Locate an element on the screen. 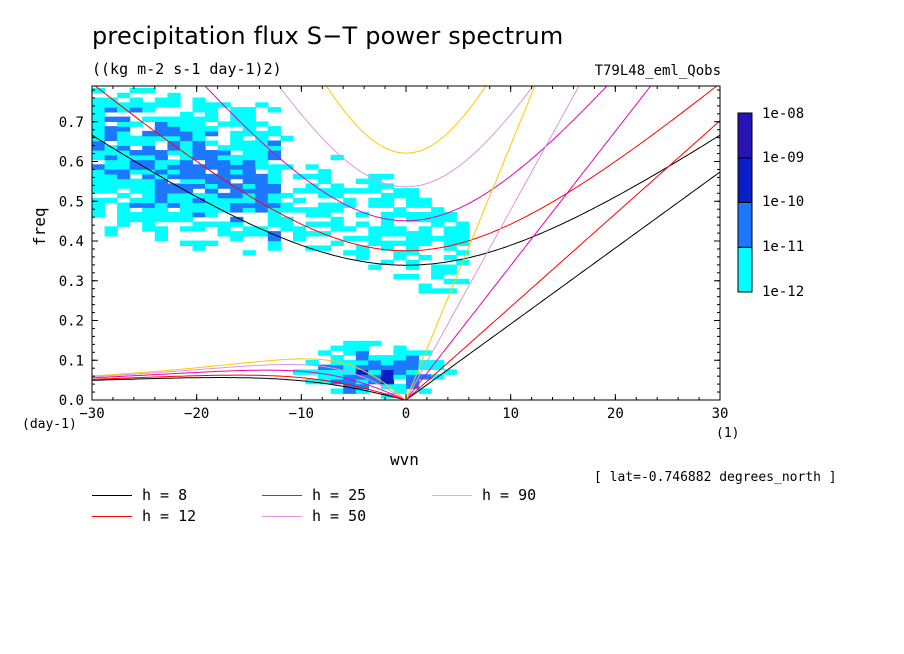  rossby-curve-h90 is located at coordinates (249, 379).